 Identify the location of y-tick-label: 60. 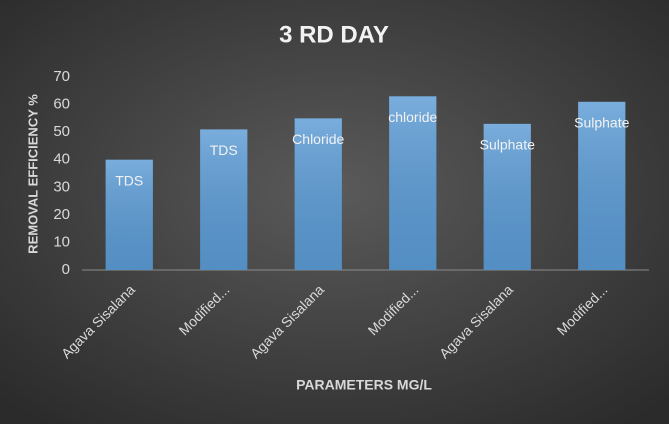
(61, 104).